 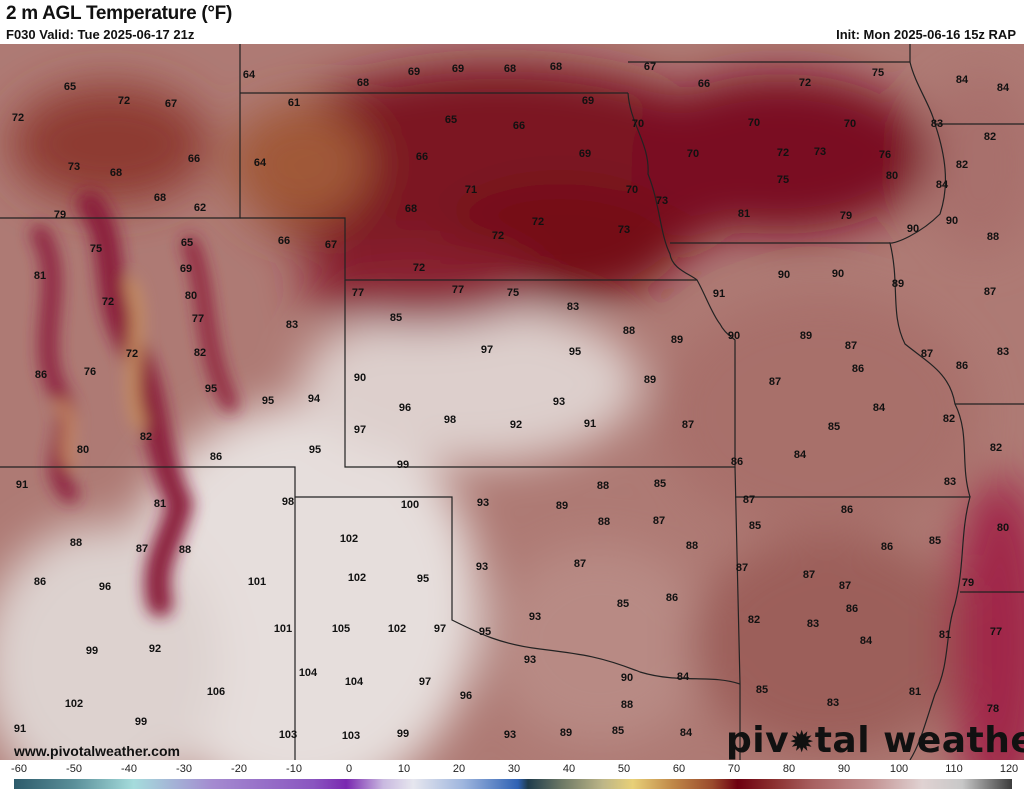 I want to click on station-temperature: 97, so click(x=360, y=430).